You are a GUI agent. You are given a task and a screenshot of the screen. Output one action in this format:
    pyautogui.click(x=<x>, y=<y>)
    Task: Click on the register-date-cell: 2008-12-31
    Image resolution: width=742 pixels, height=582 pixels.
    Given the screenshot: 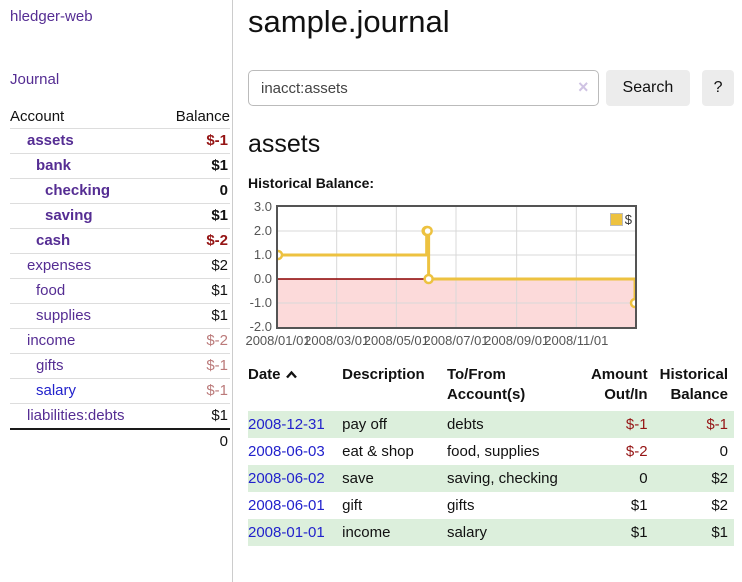 What is the action you would take?
    pyautogui.click(x=295, y=424)
    